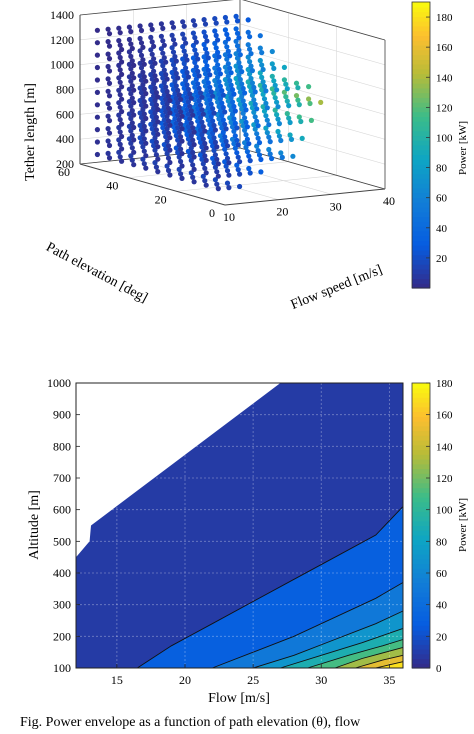 Image resolution: width=474 pixels, height=734 pixels. Describe the element at coordinates (463, 525) in the screenshot. I see `colorbar-label: Power [kW]` at that location.